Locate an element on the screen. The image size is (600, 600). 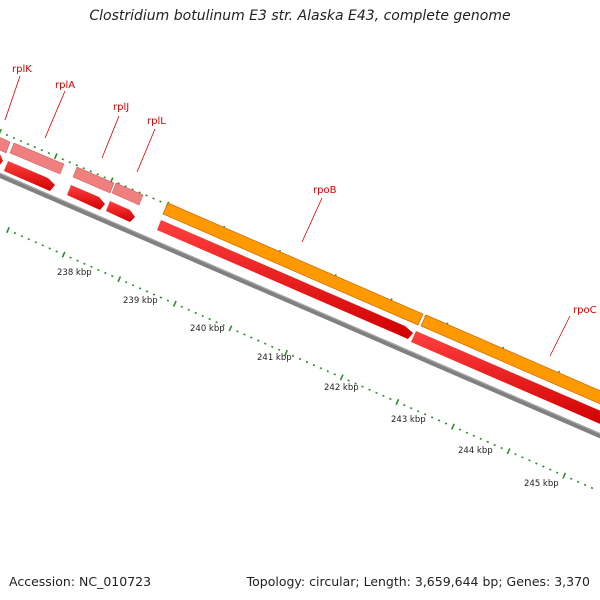
feature-rpob-arrow is located at coordinates (285, 279).